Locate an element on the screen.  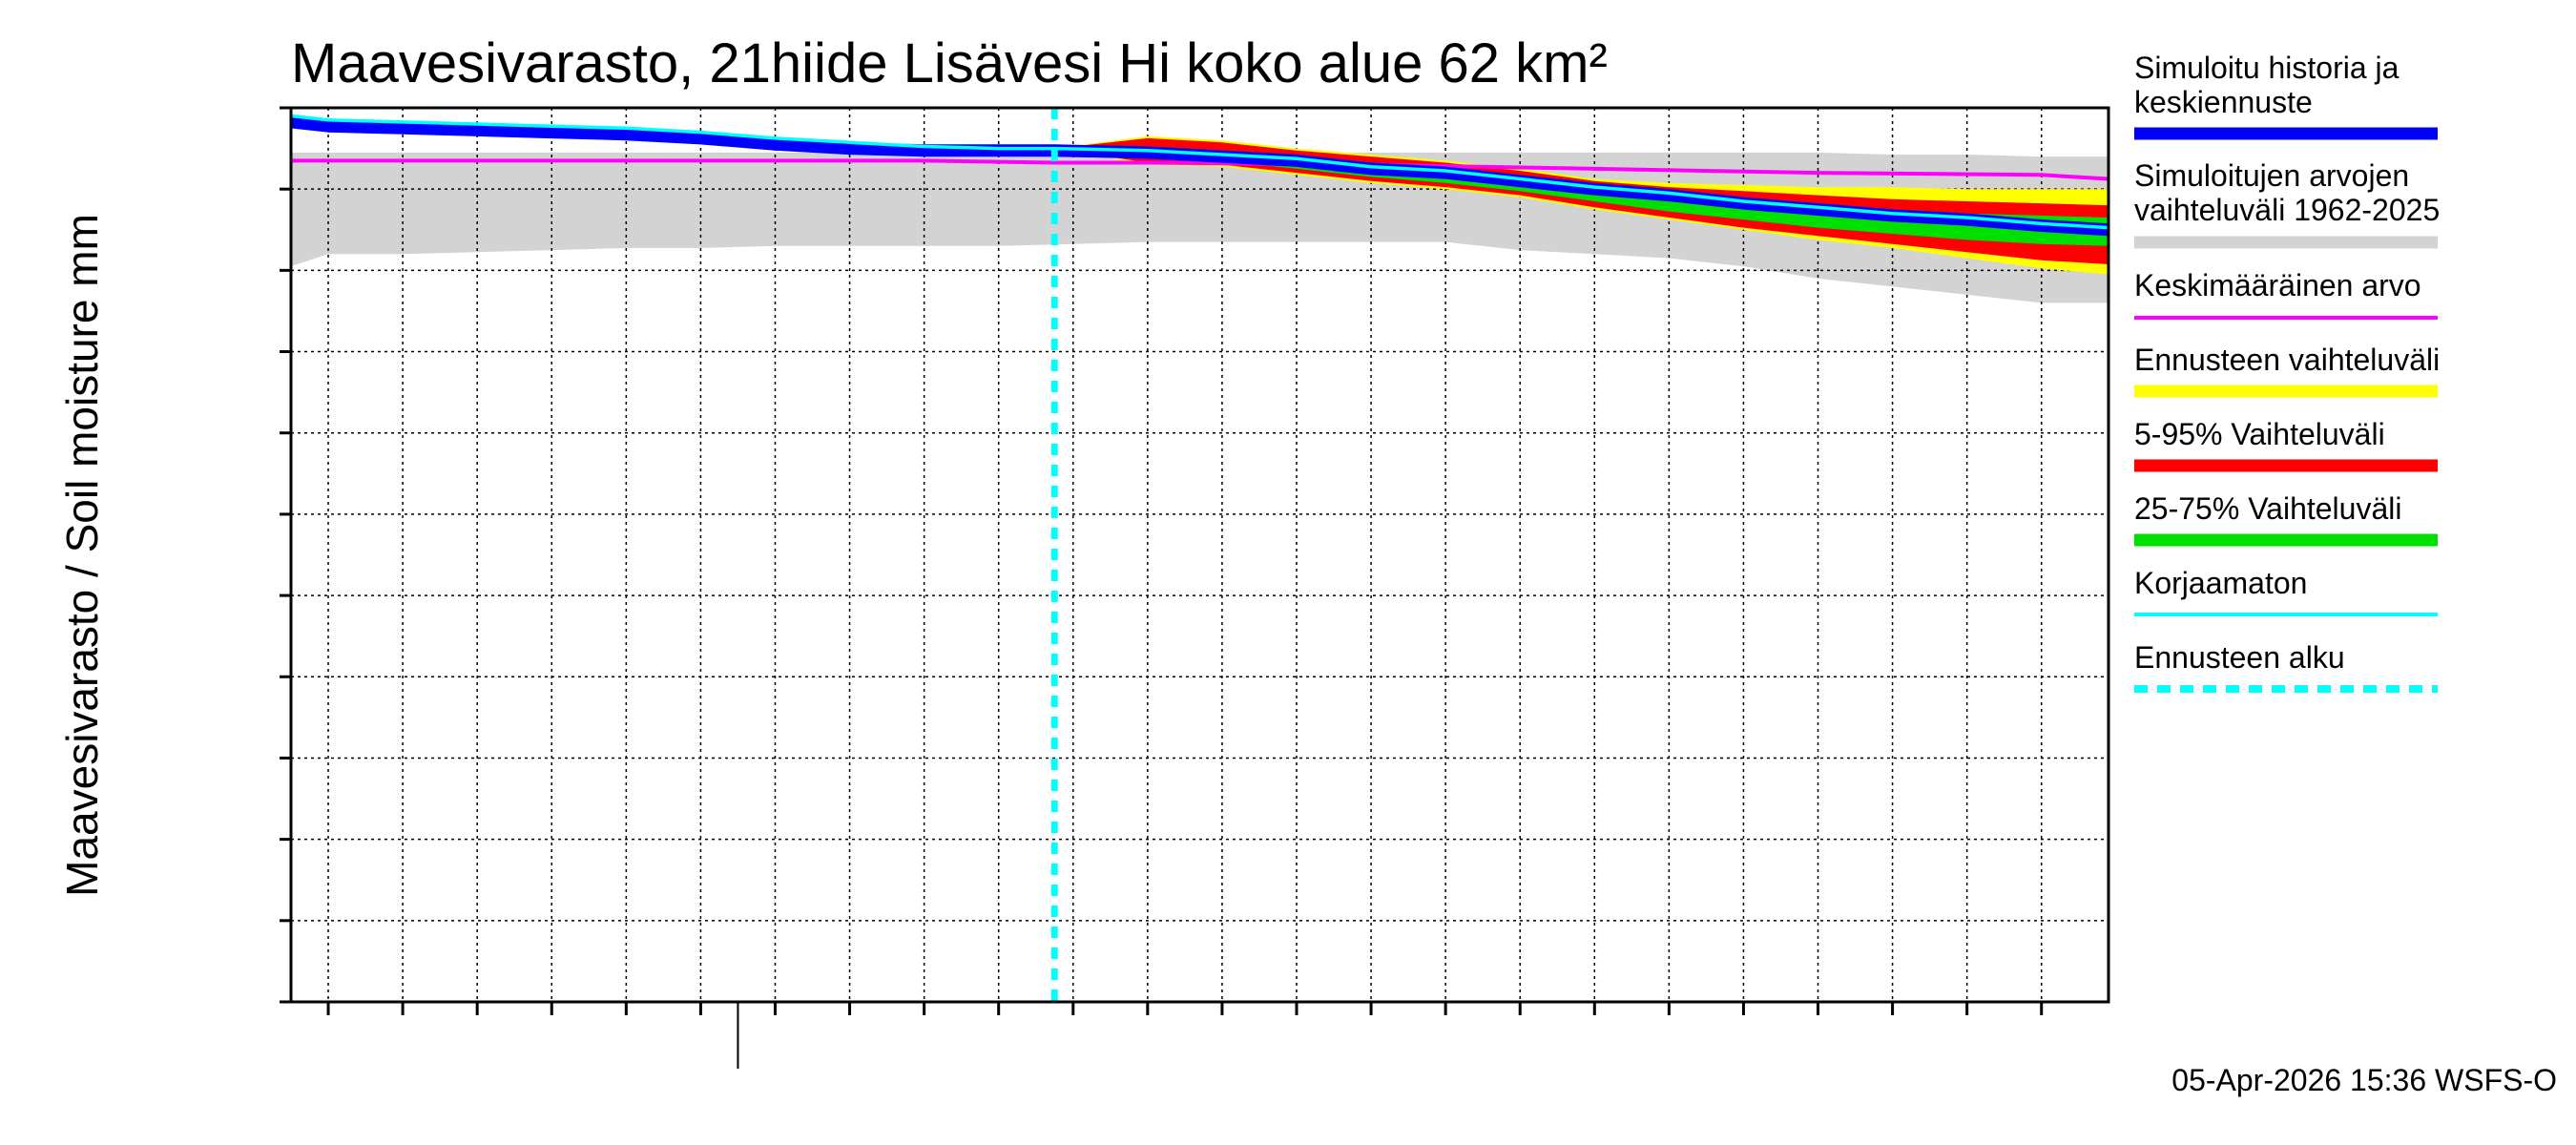
history-median-line is located at coordinates (1199, 176).